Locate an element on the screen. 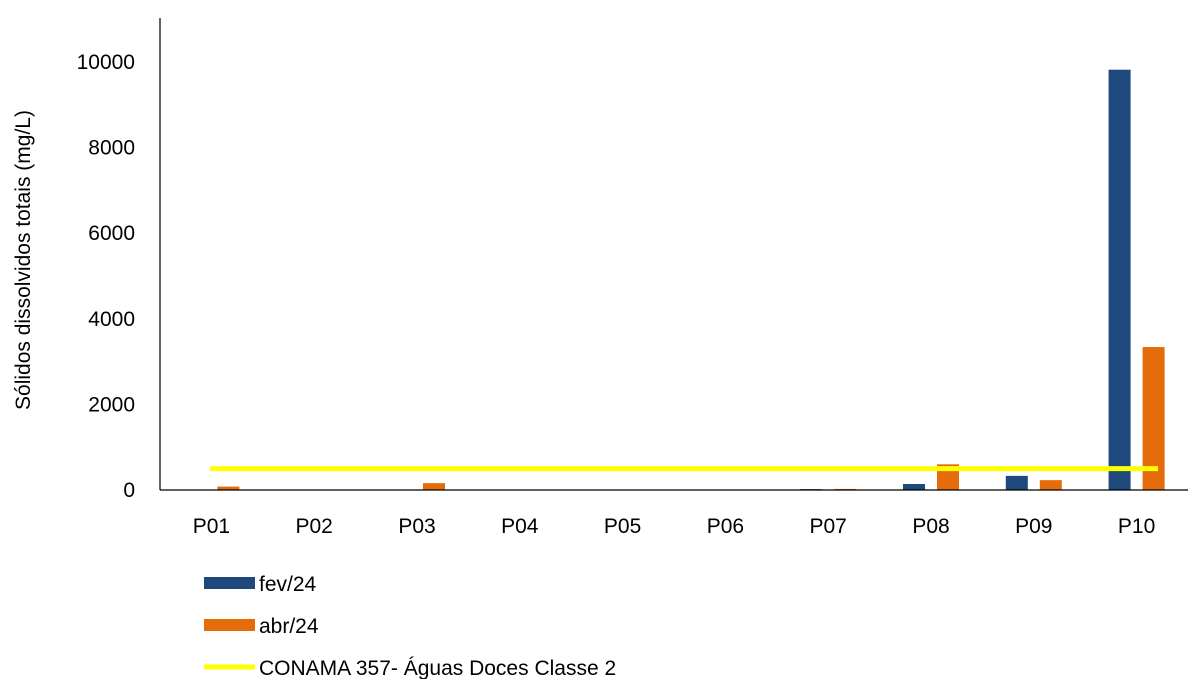  y-tick-label: 2000 is located at coordinates (111, 404).